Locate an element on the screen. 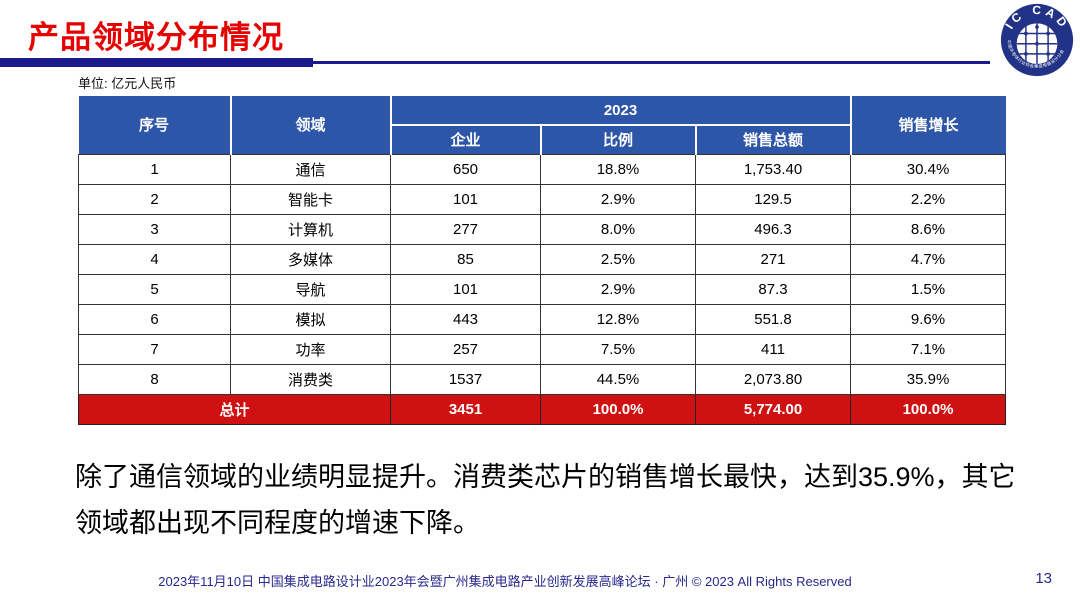 Image resolution: width=1080 pixels, height=607 pixels. table-cell: 271 is located at coordinates (773, 259).